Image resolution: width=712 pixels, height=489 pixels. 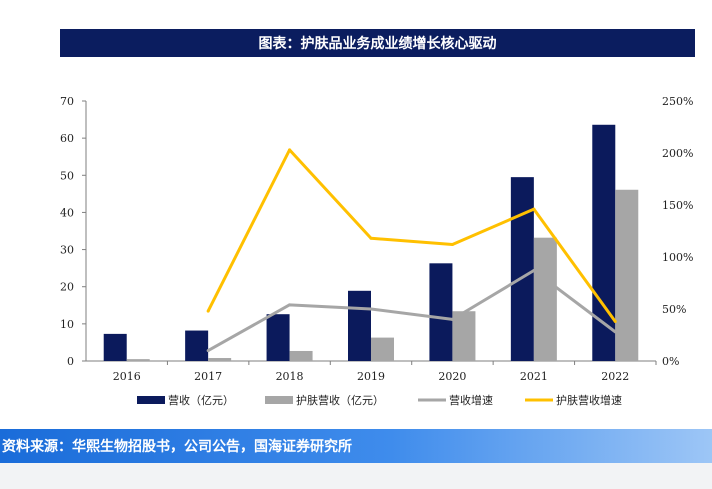 I want to click on legend-label: 护肤营收增速, so click(x=589, y=400).